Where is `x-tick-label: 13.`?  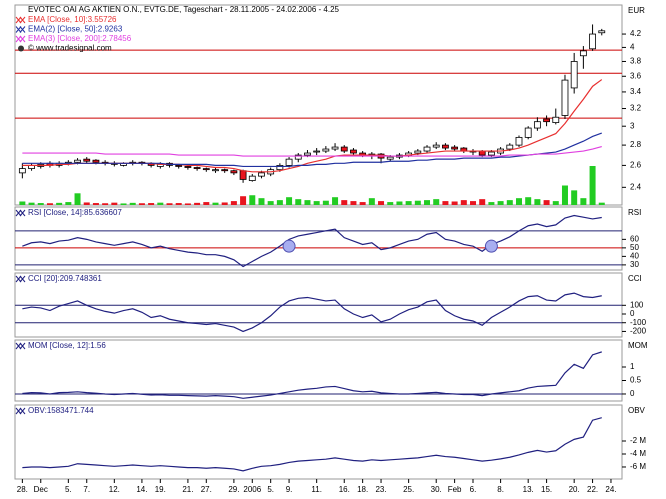
x-tick-label: 13. is located at coordinates (528, 489).